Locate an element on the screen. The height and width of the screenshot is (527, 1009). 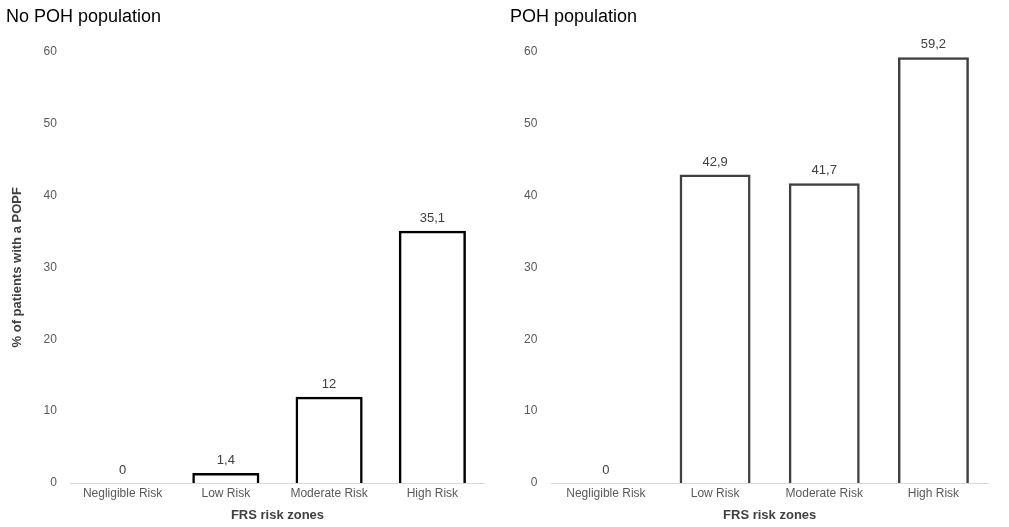
chart-title: POH population is located at coordinates (574, 15).